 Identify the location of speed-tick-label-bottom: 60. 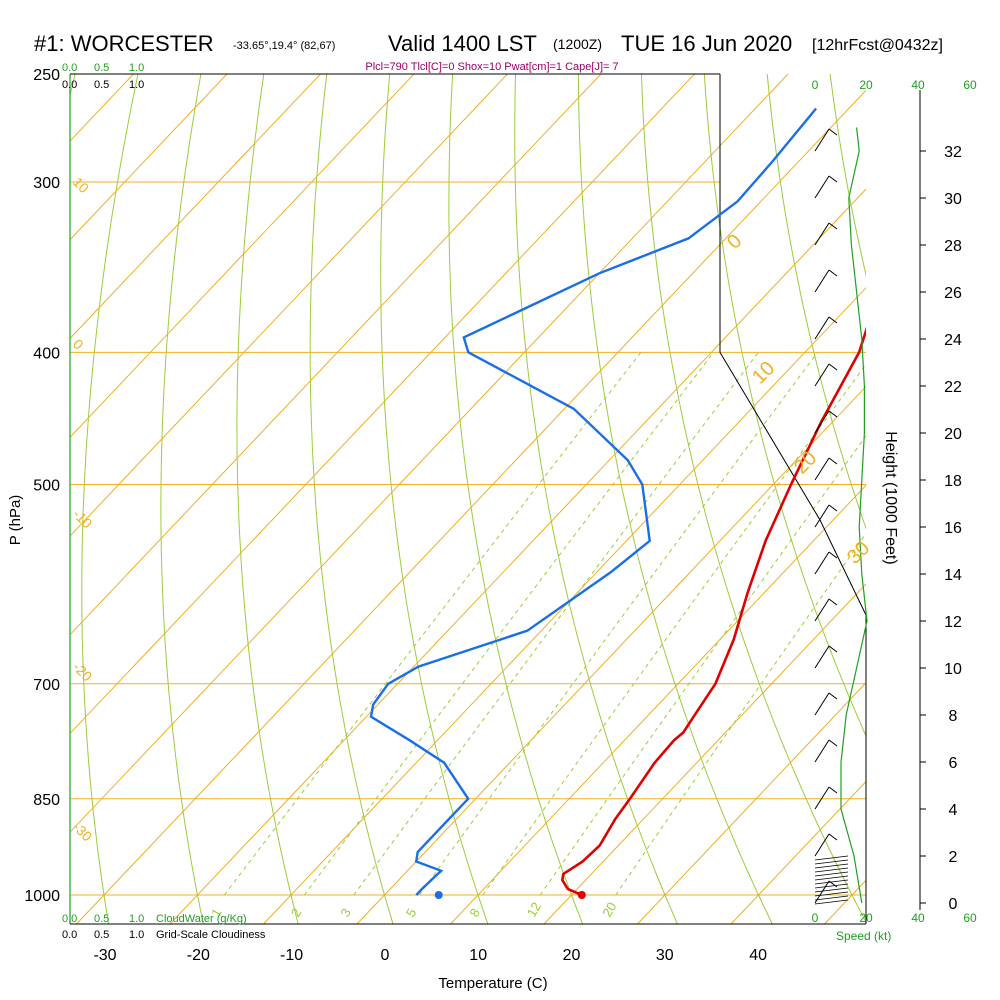
(970, 918).